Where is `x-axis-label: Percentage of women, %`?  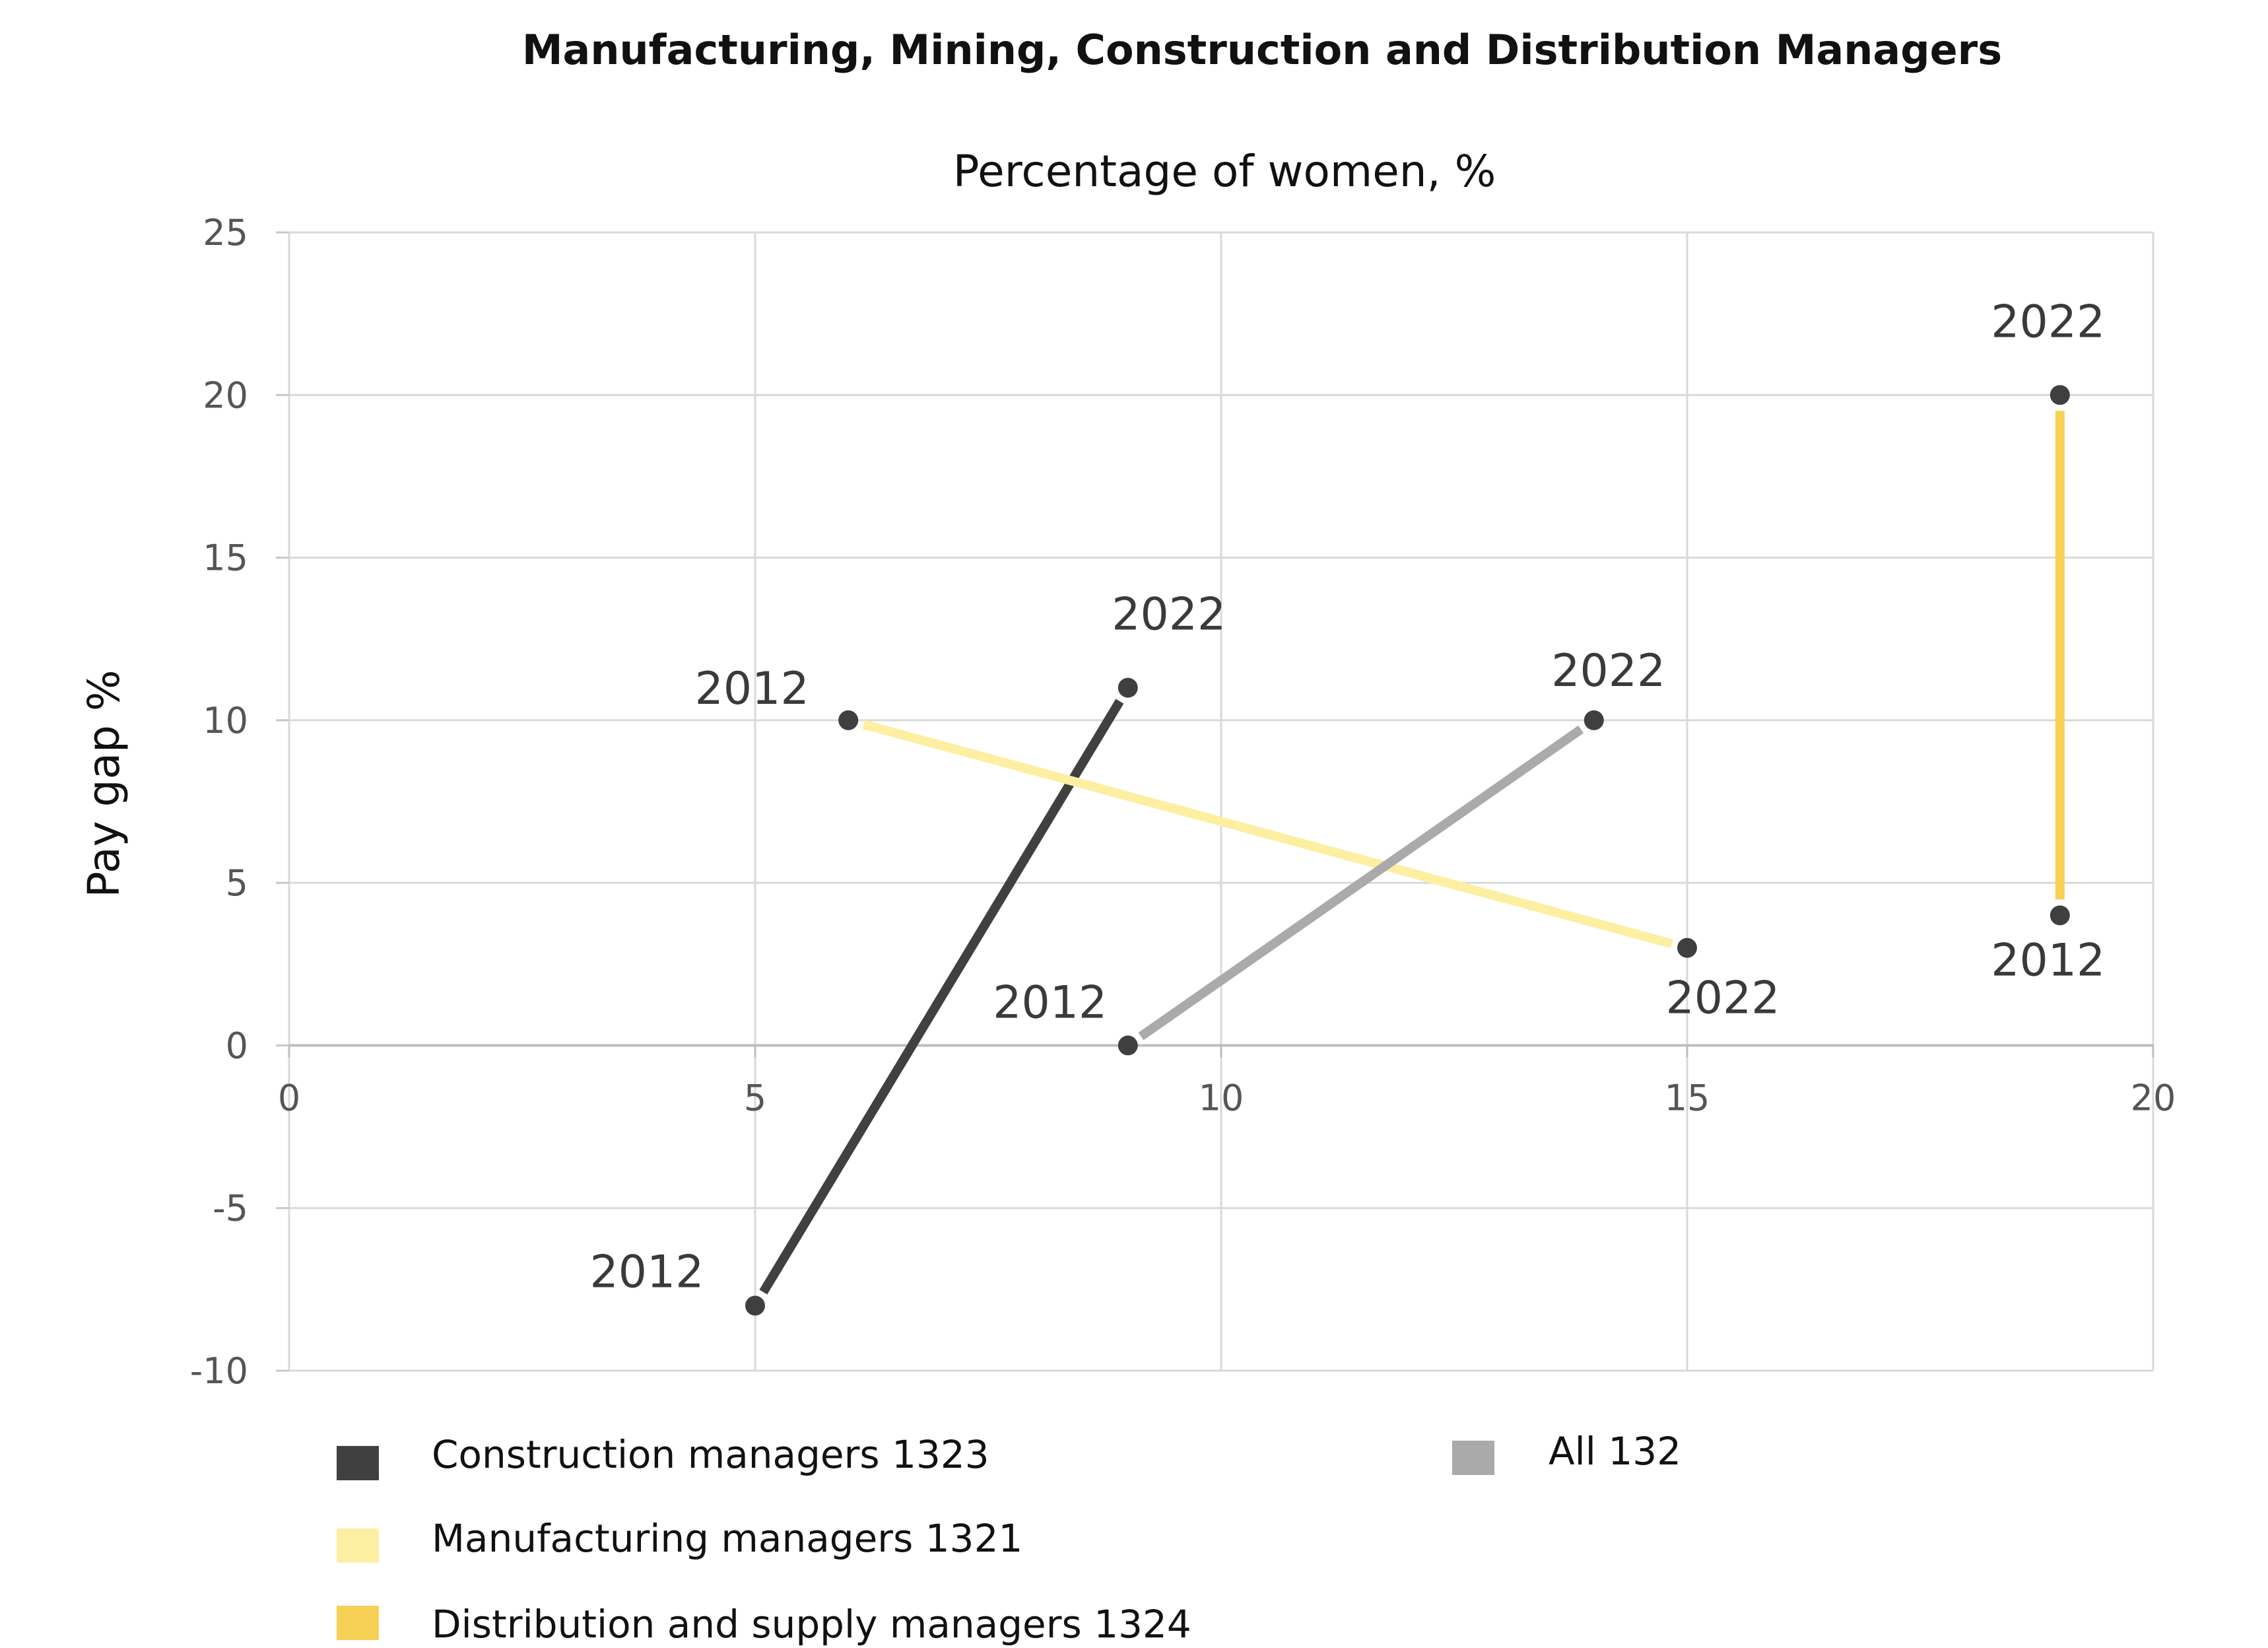 x-axis-label: Percentage of women, % is located at coordinates (1224, 171).